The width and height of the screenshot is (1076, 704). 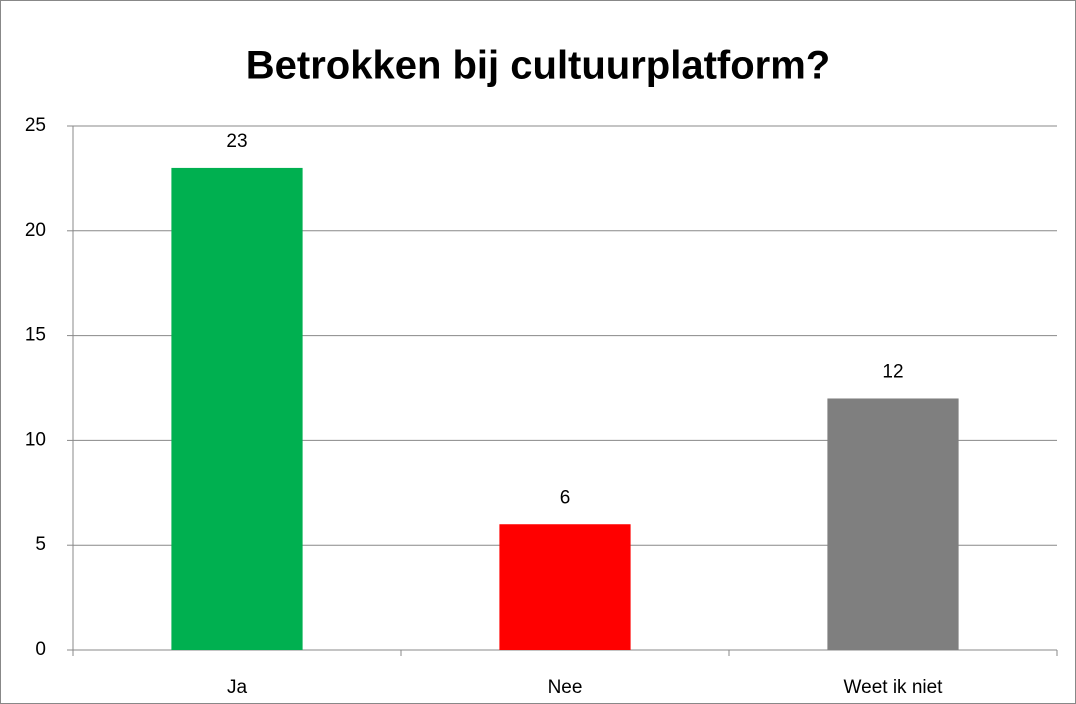 I want to click on y-tick-label: 5, so click(x=40, y=544).